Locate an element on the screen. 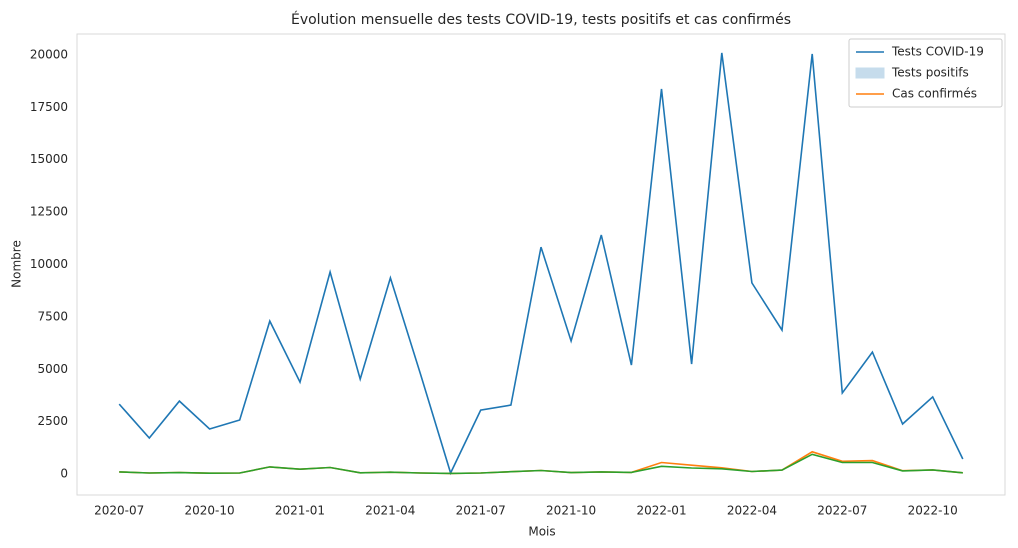  y-tick-label: 15000 is located at coordinates (49, 159).